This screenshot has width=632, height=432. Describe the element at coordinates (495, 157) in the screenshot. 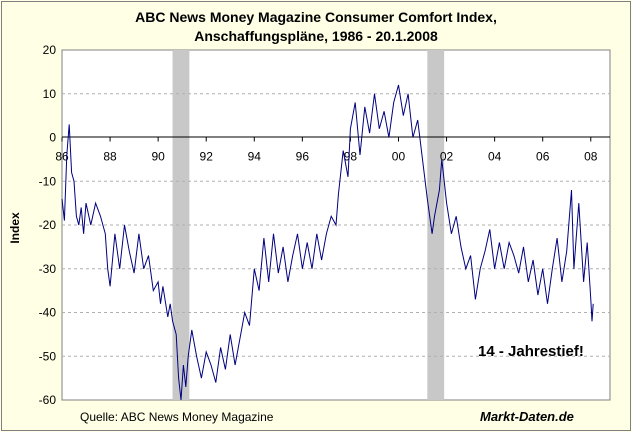

I see `x-tick-label: 04` at that location.